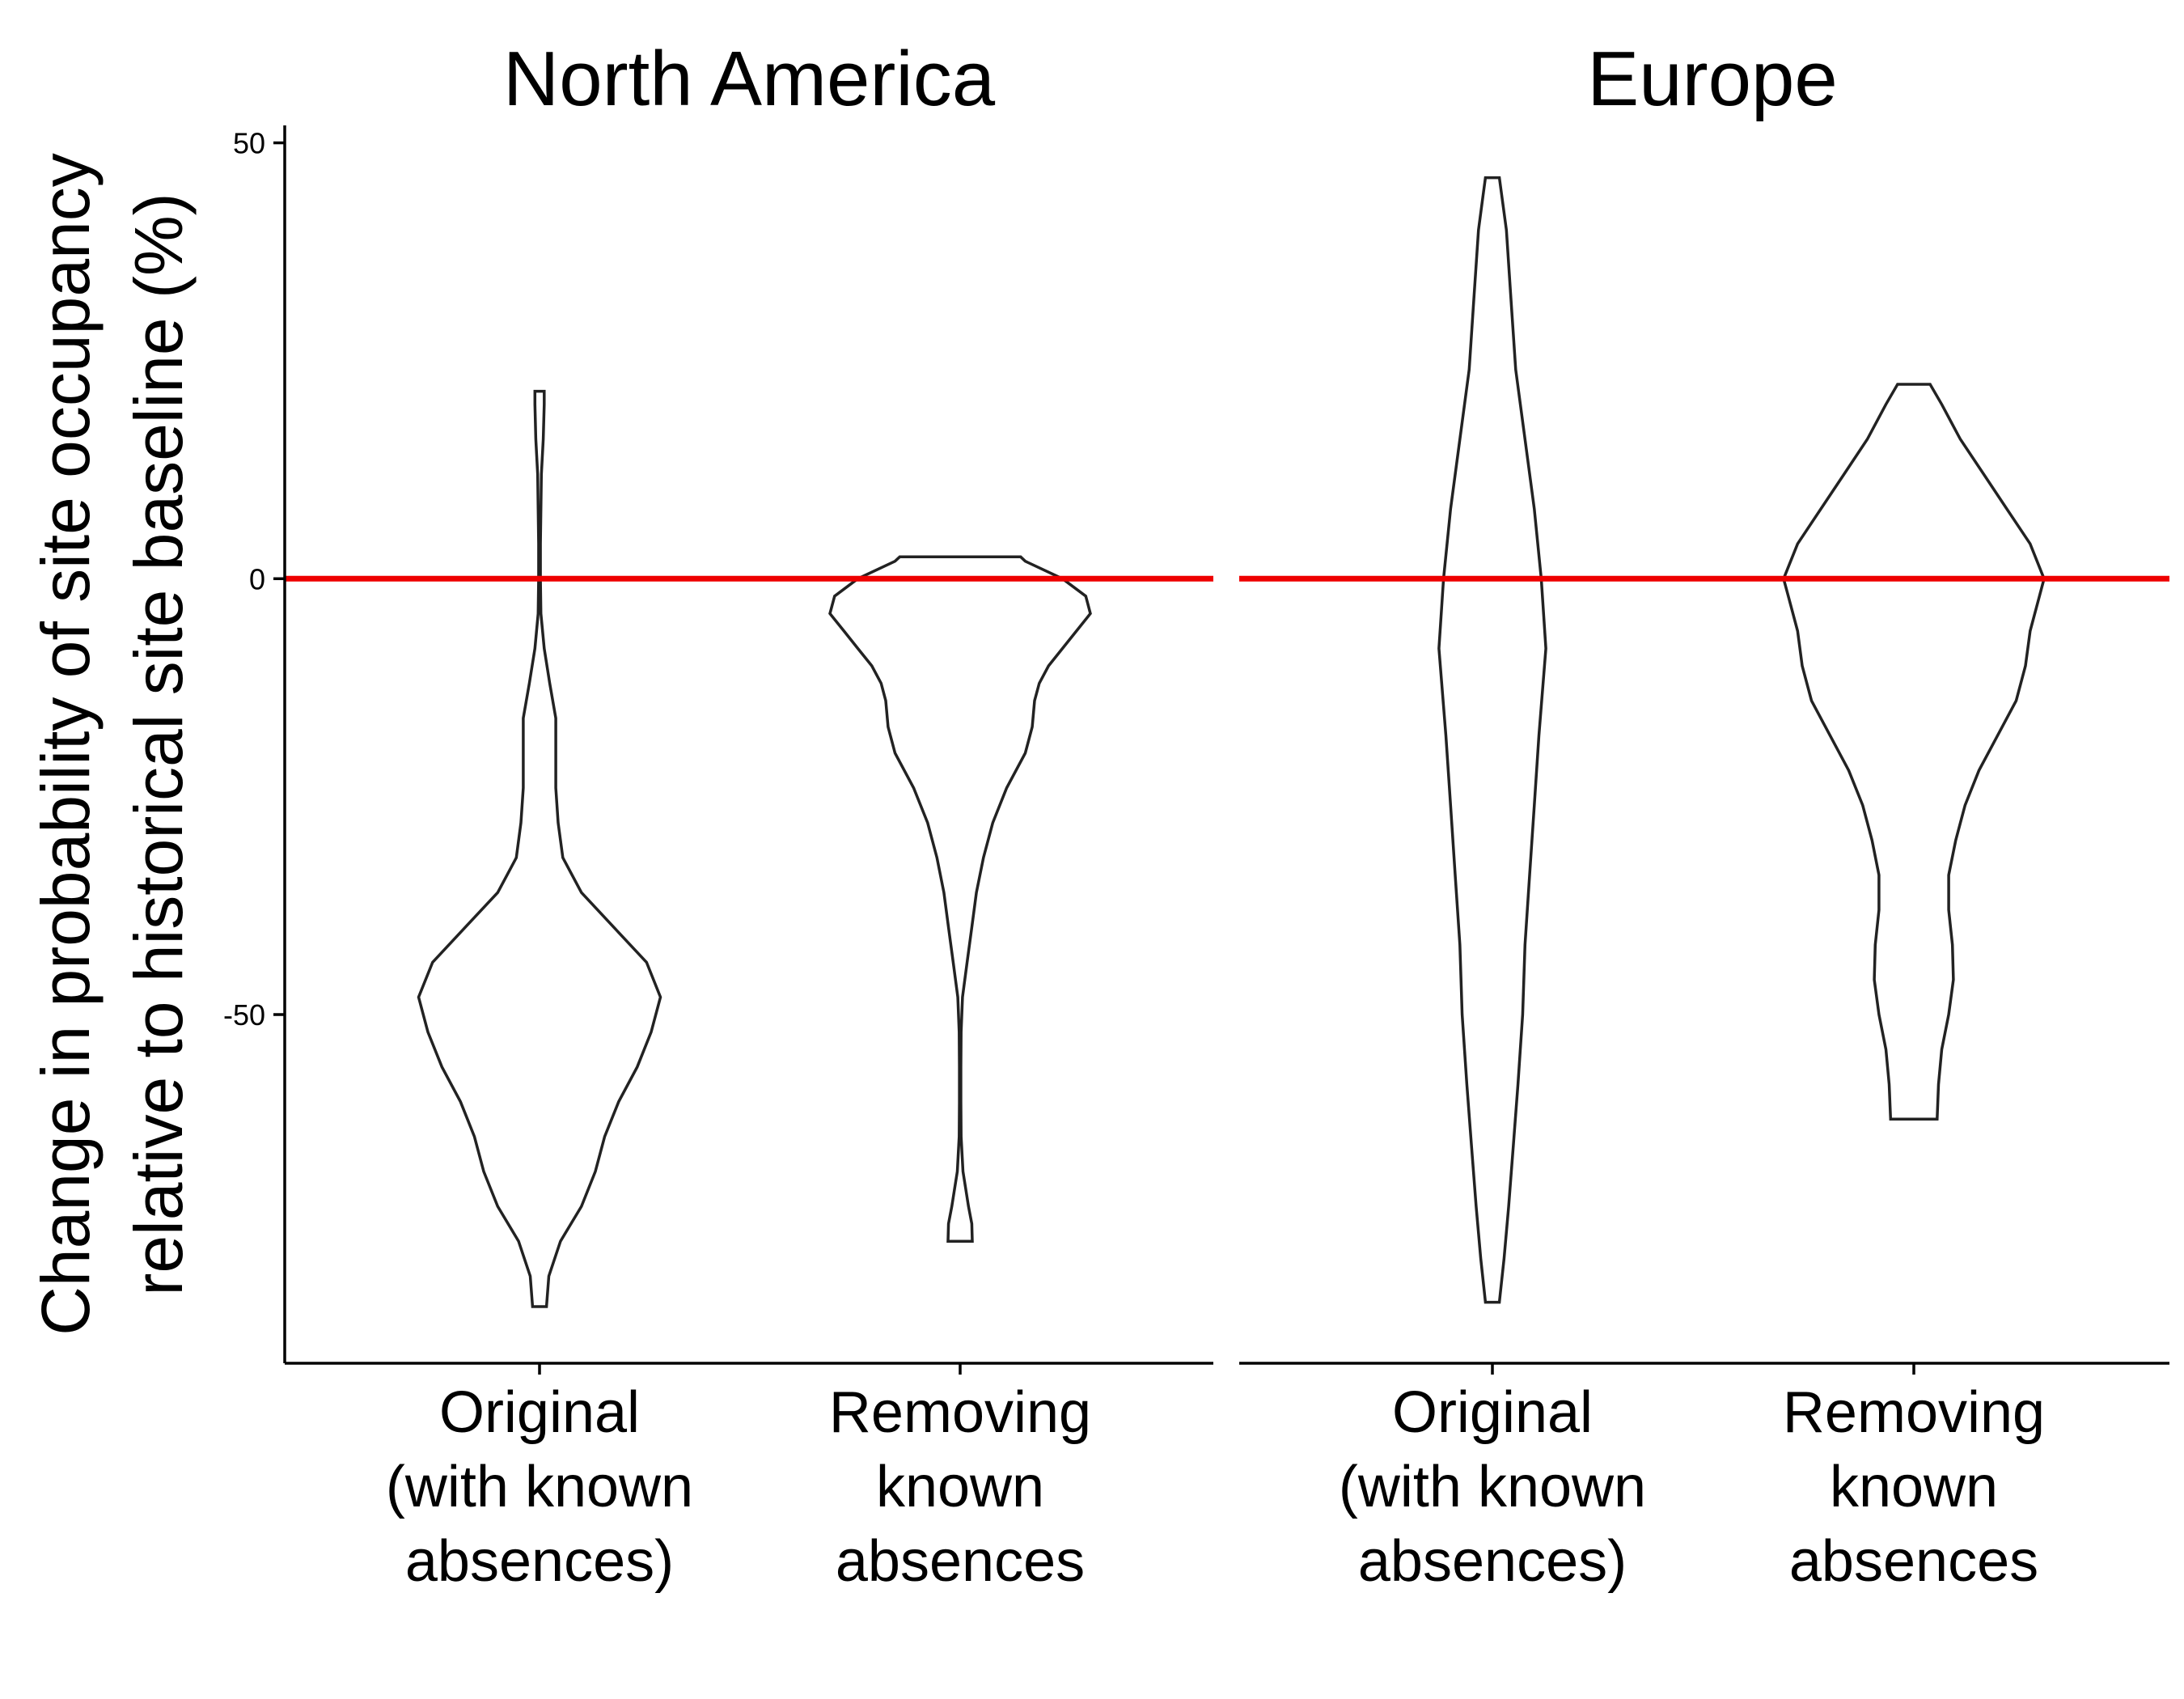 Image resolution: width=2184 pixels, height=1699 pixels. Describe the element at coordinates (257, 578) in the screenshot. I see `y-tick-label: 0` at that location.